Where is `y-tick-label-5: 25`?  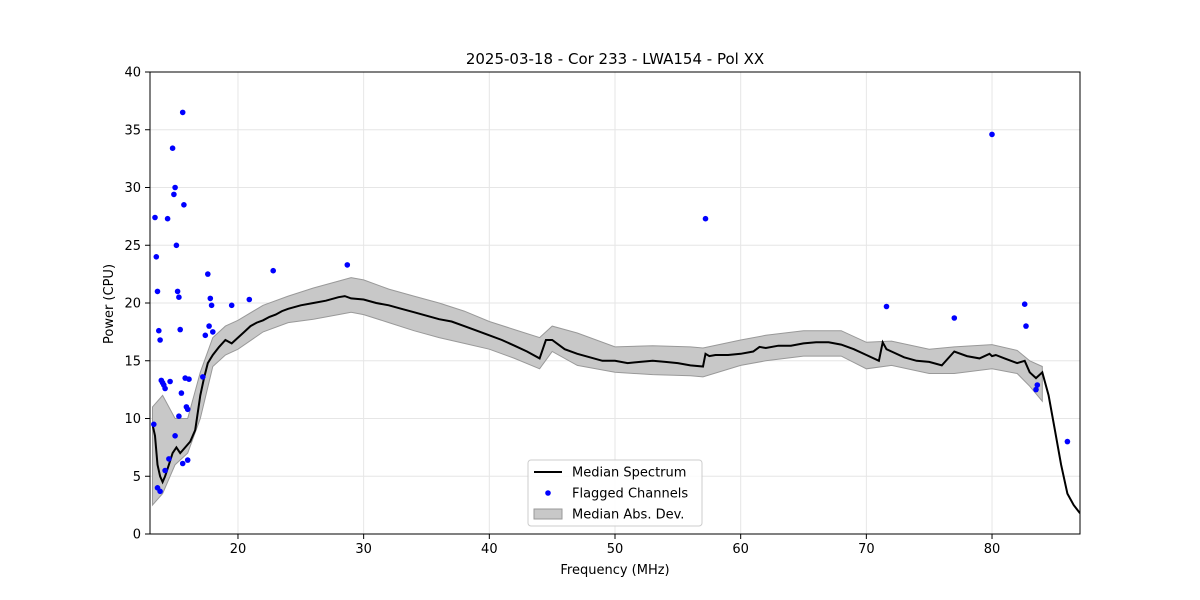
y-tick-label-5: 25 is located at coordinates (132, 246).